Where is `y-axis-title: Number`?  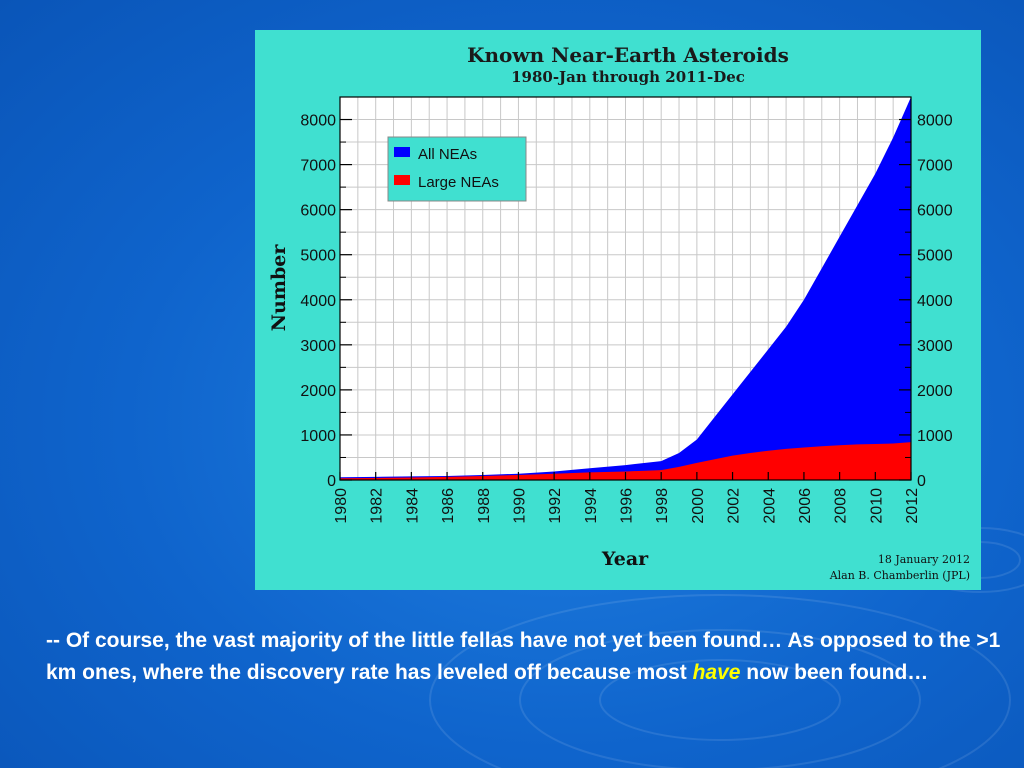
y-axis-title: Number is located at coordinates (279, 288).